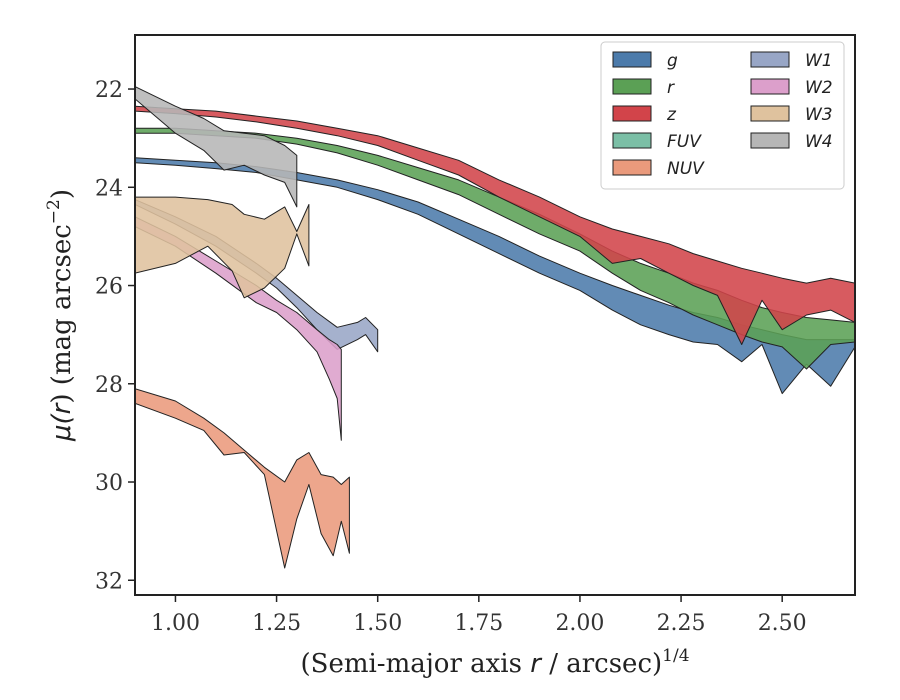 The image size is (900, 700). I want to click on x-tick-label: 1.25, so click(276, 623).